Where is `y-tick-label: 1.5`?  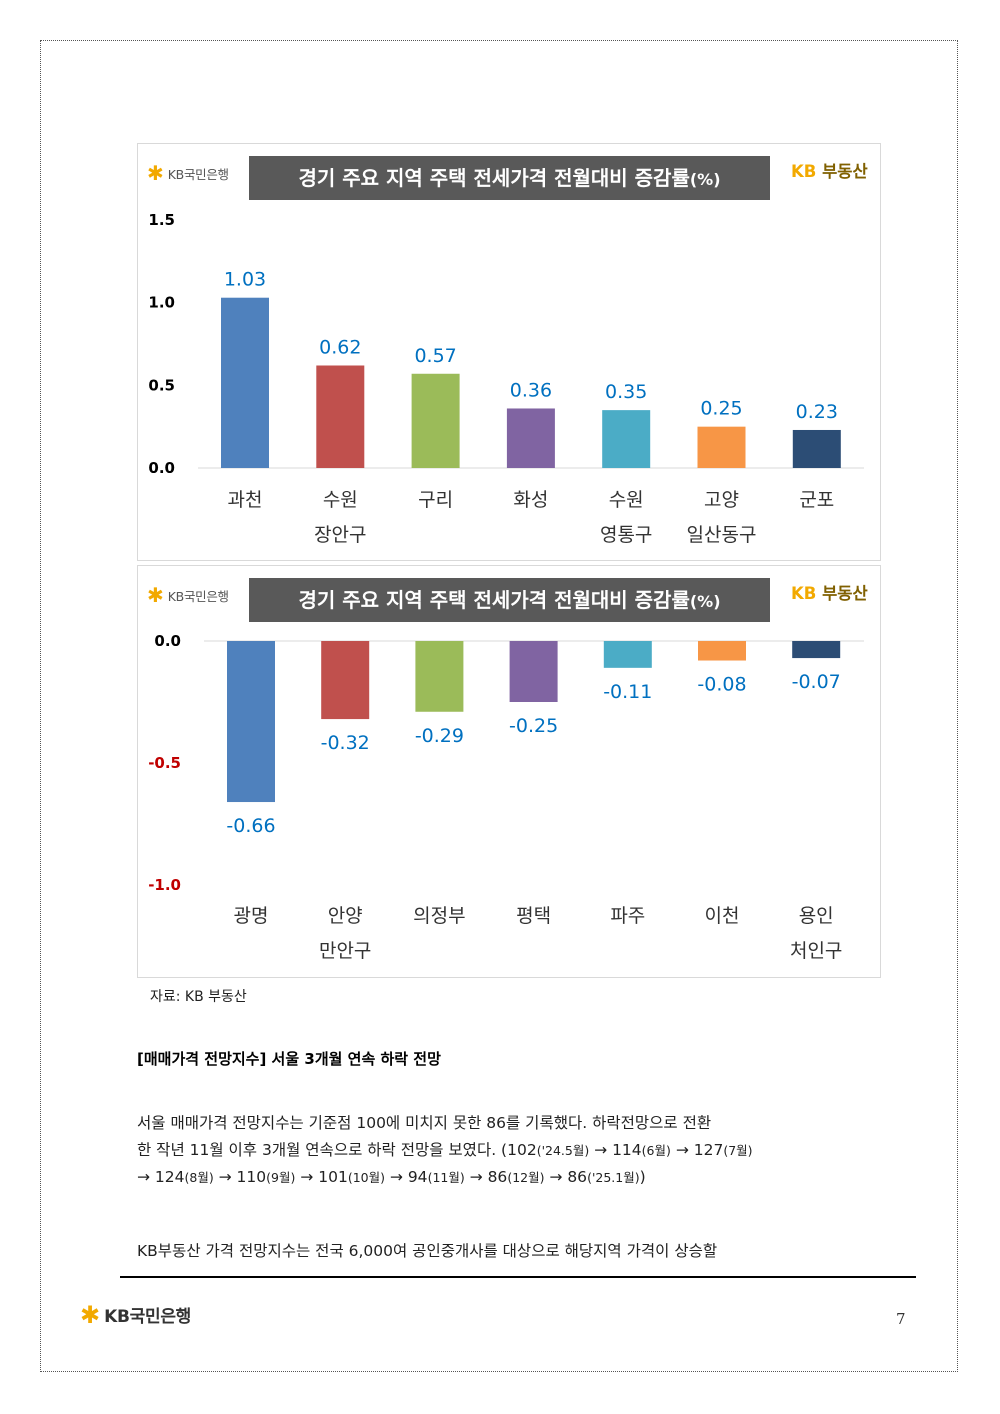
y-tick-label: 1.5 is located at coordinates (161, 220).